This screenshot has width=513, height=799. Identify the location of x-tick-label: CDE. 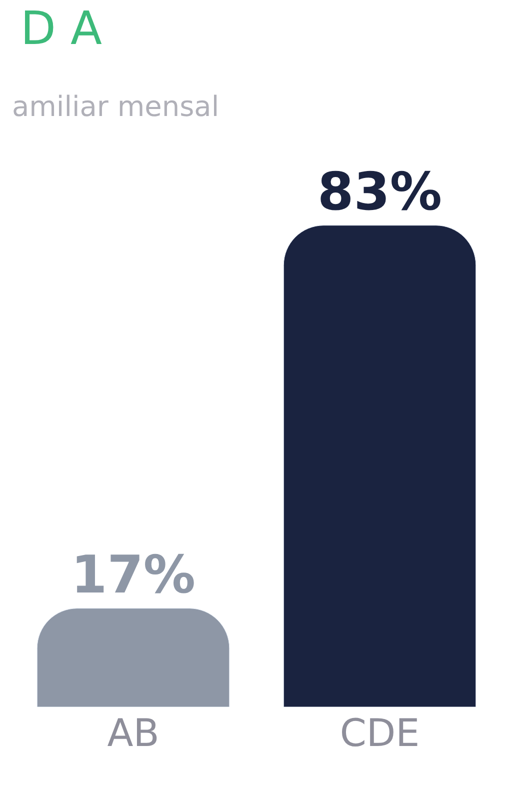
(380, 733).